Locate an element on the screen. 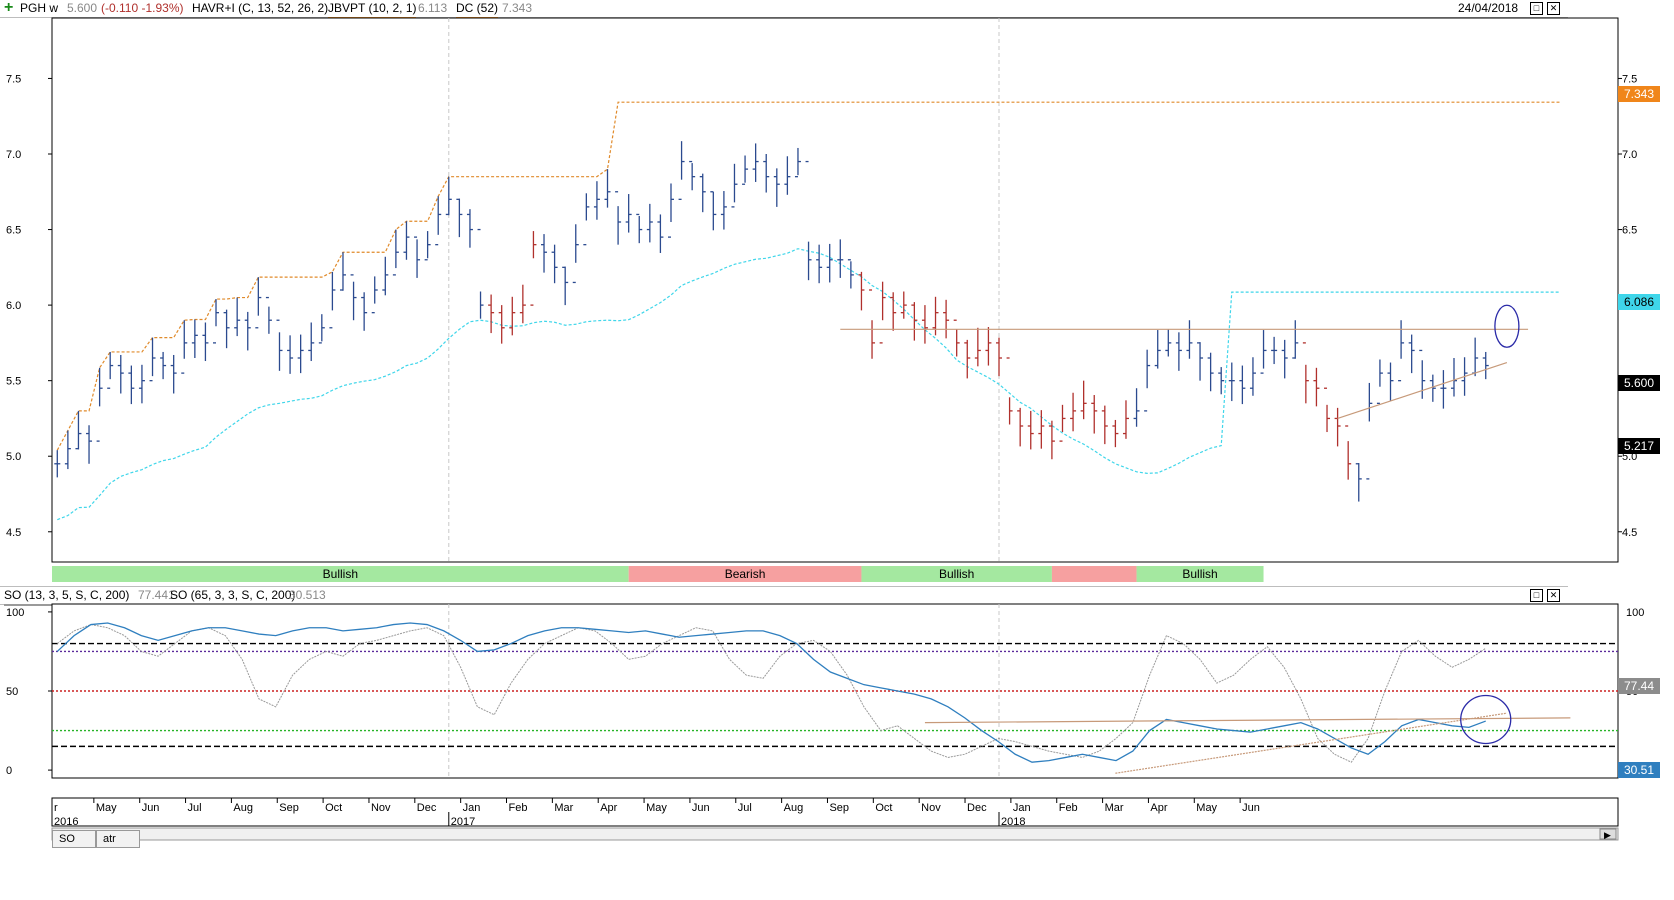 The image size is (1674, 900). regime-band is located at coordinates (1200, 574).